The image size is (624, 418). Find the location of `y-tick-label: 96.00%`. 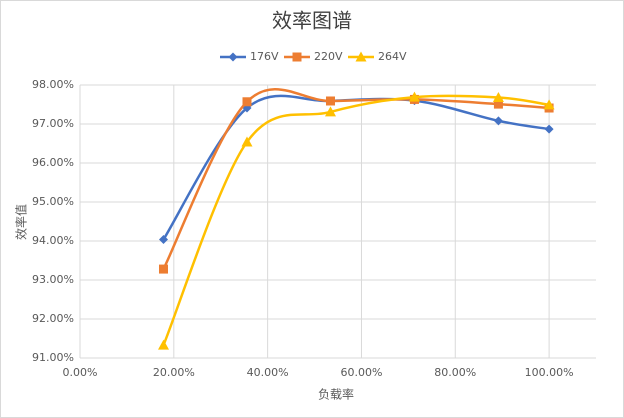

y-tick-label: 96.00% is located at coordinates (53, 162).